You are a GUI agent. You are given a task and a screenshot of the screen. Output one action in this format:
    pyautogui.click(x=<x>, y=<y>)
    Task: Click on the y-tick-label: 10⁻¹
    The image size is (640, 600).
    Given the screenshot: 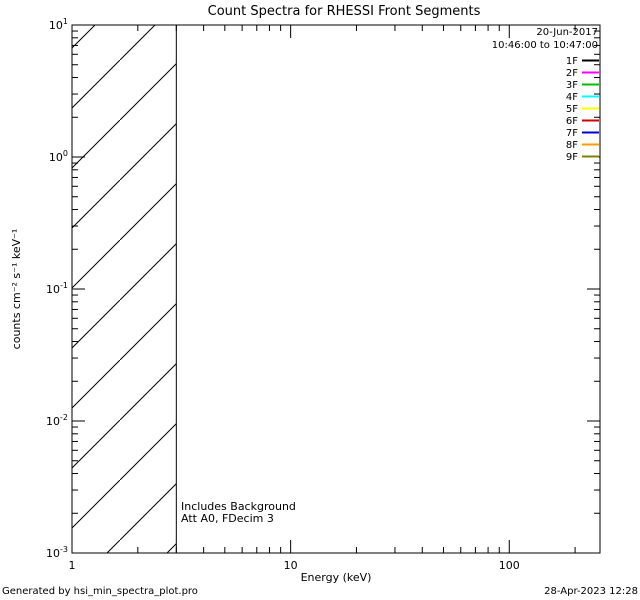 What is the action you would take?
    pyautogui.click(x=57, y=288)
    